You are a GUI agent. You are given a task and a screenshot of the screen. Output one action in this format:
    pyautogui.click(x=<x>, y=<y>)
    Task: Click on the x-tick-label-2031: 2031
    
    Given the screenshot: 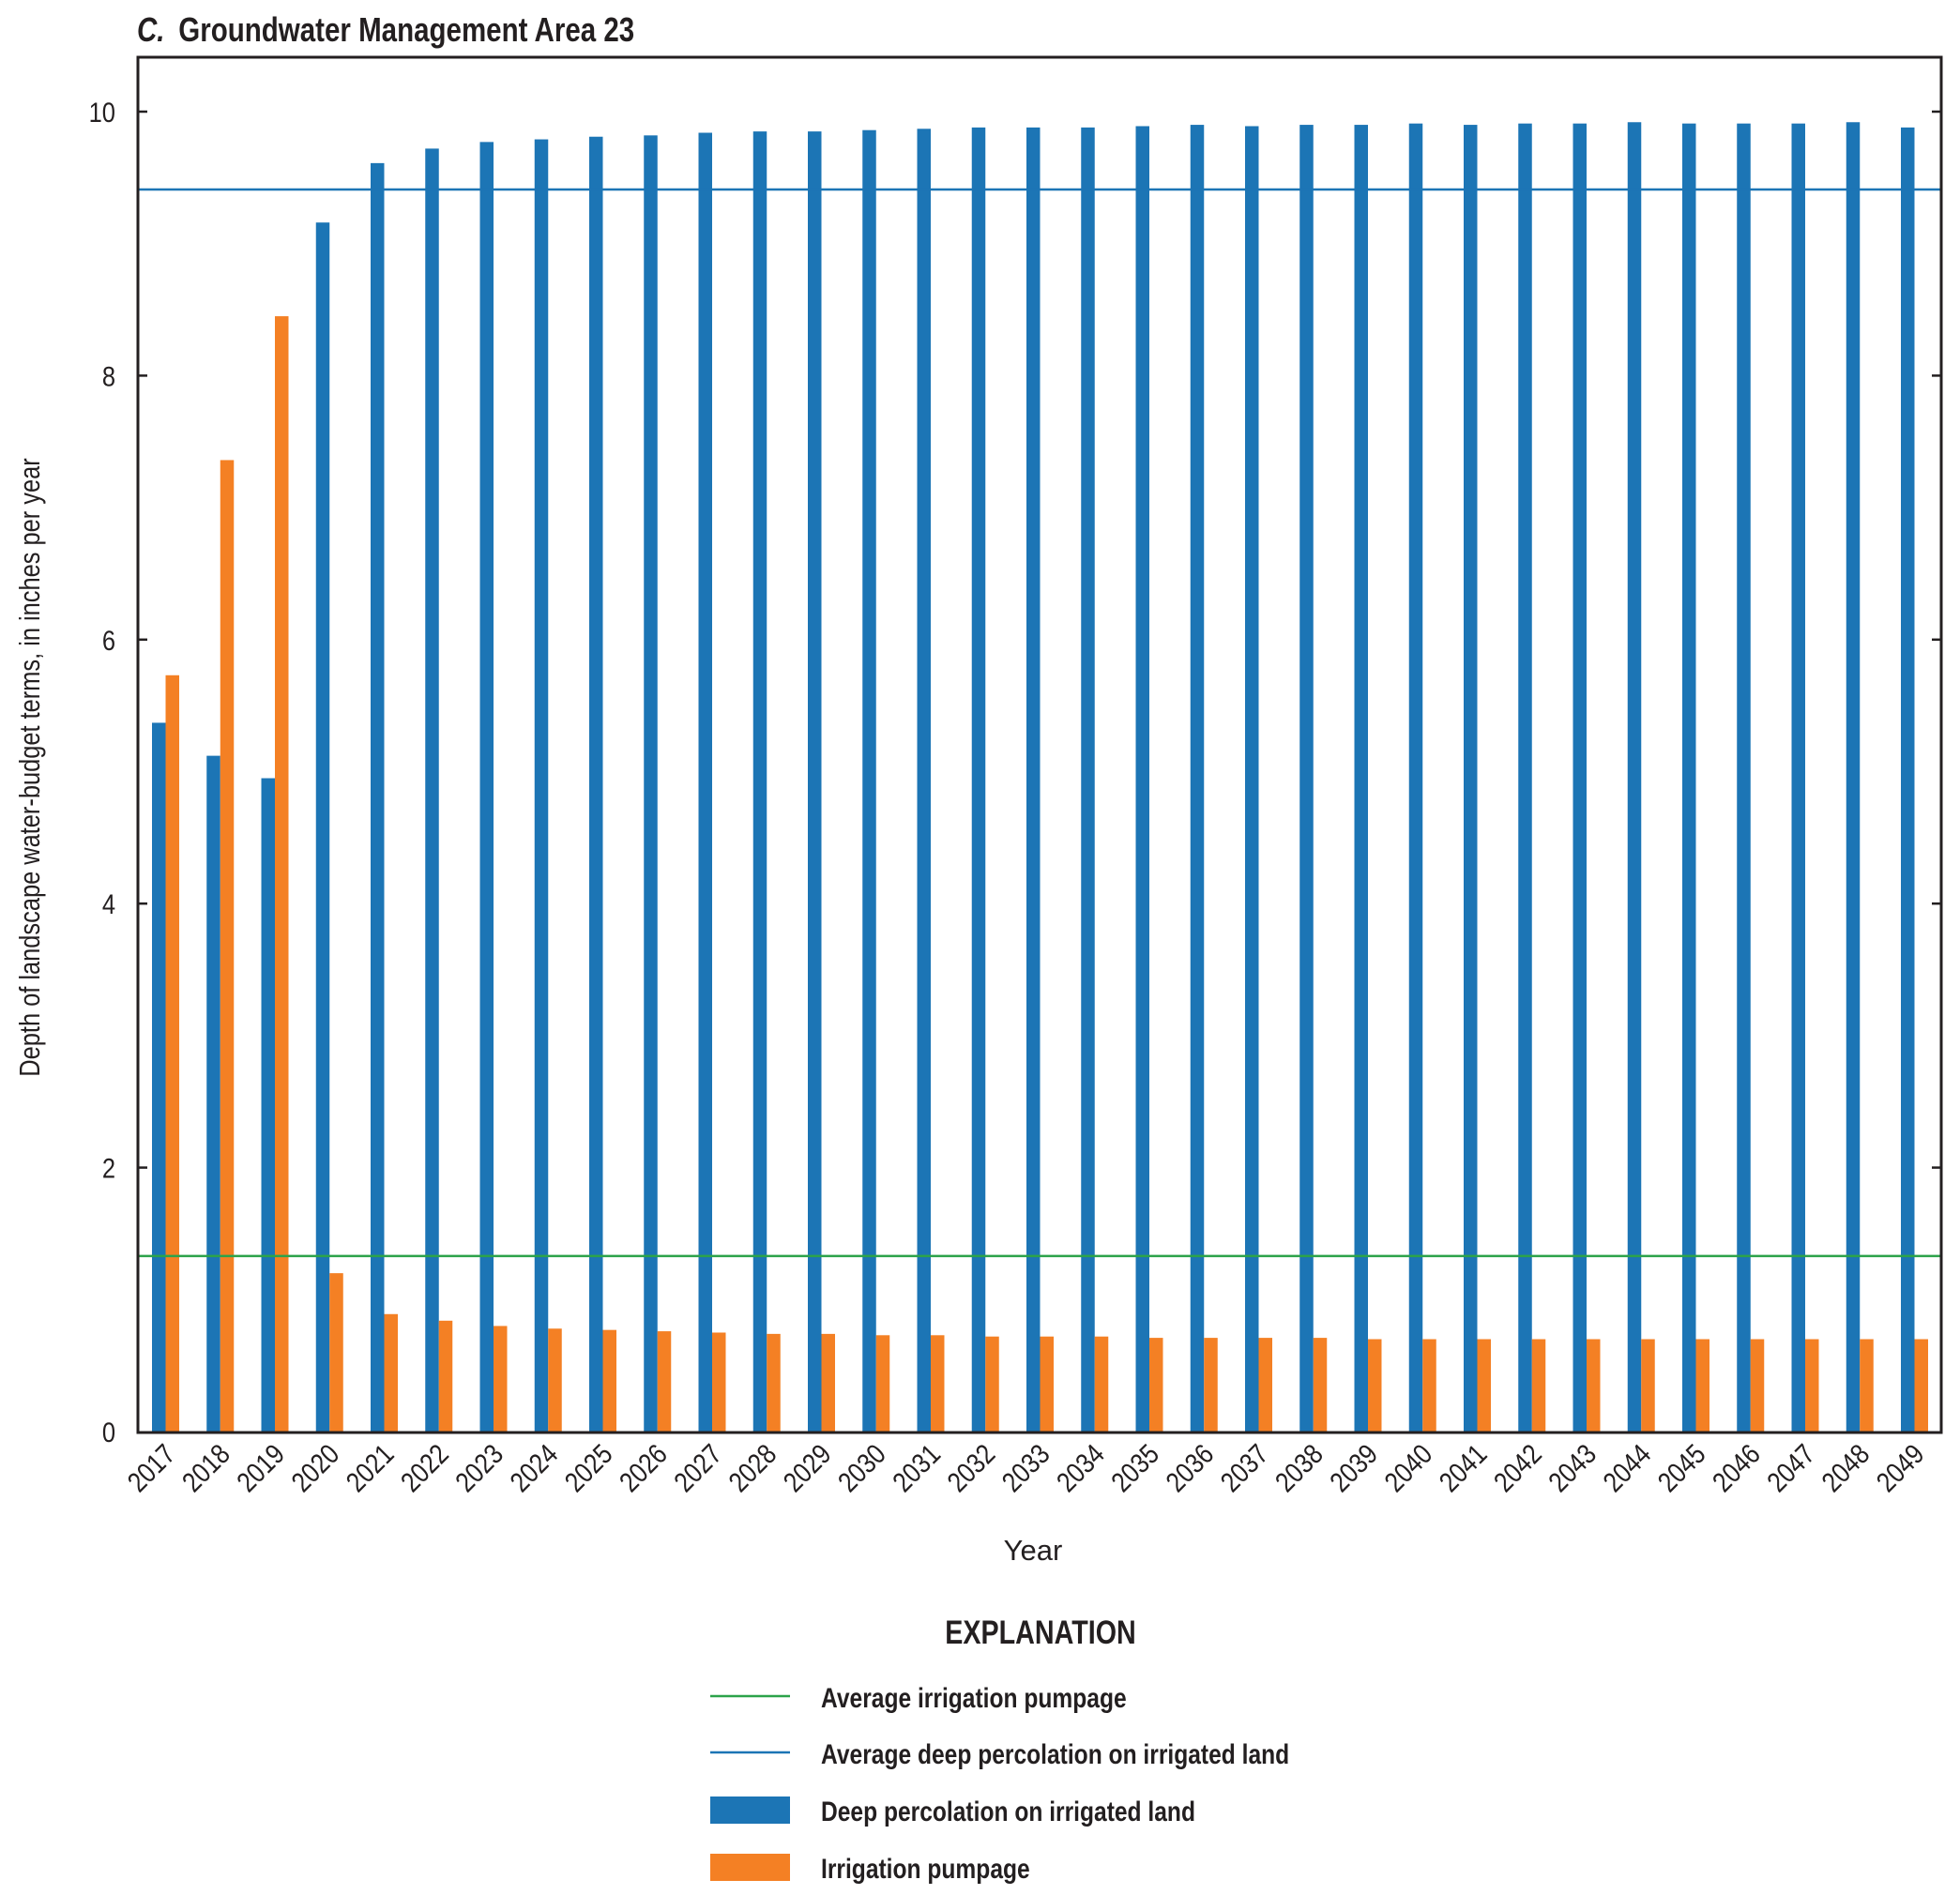 What is the action you would take?
    pyautogui.click(x=917, y=1468)
    